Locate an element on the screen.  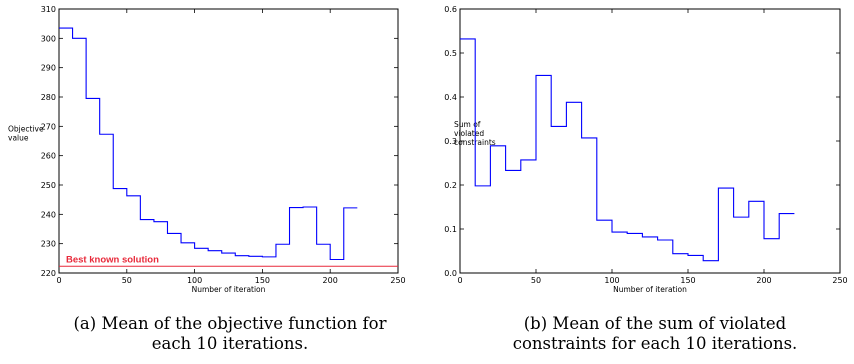
y-tick-label: 240 is located at coordinates (48, 214).